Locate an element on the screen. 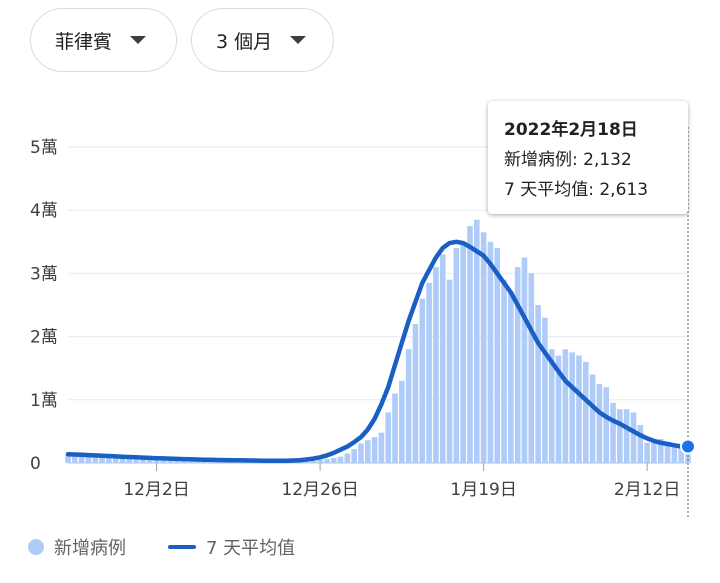  range-filter-label: 3 個月 is located at coordinates (244, 41).